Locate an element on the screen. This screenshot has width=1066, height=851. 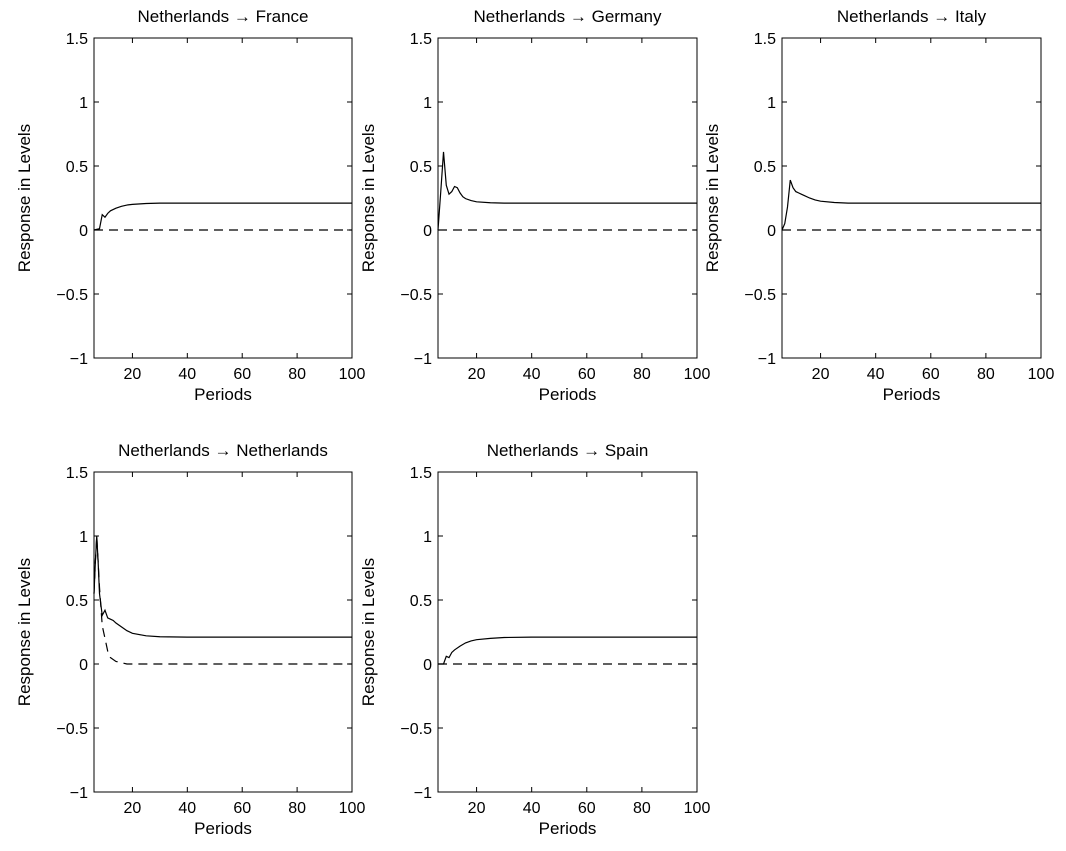
subplot-title: Netherlands → Netherlands is located at coordinates (223, 450).